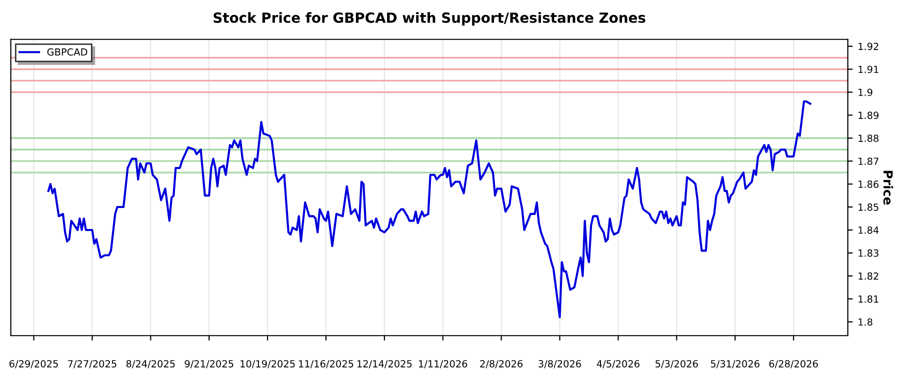 This screenshot has height=375, width=900. Describe the element at coordinates (150, 364) in the screenshot. I see `x-tick-label: 8/24/2025` at that location.